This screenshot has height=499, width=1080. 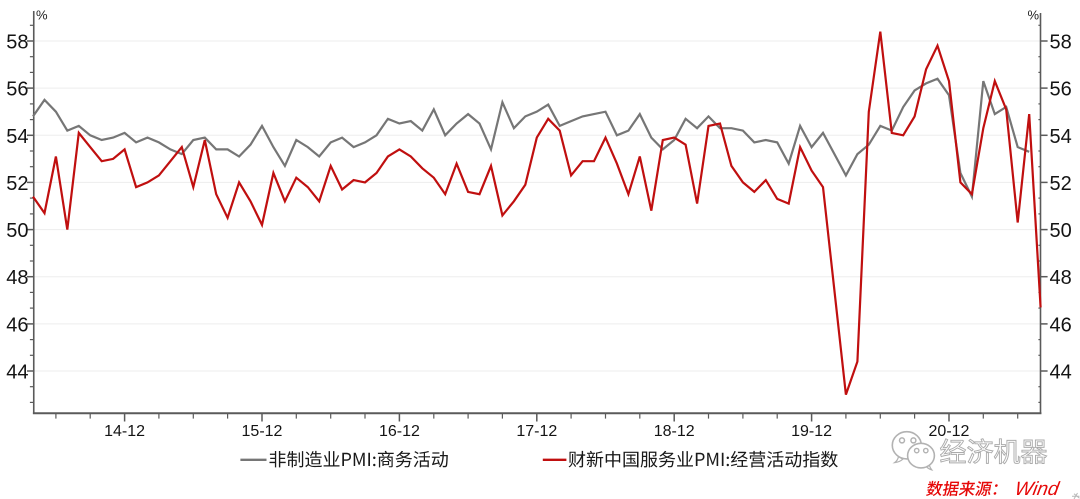 What do you see at coordinates (536, 431) in the screenshot?
I see `svg-text: 17-12` at bounding box center [536, 431].